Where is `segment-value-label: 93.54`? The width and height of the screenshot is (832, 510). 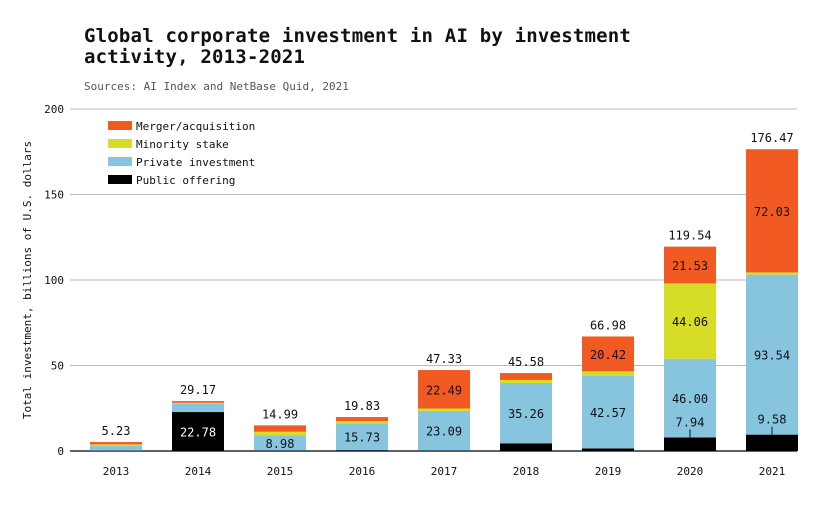
segment-value-label: 93.54 is located at coordinates (772, 356).